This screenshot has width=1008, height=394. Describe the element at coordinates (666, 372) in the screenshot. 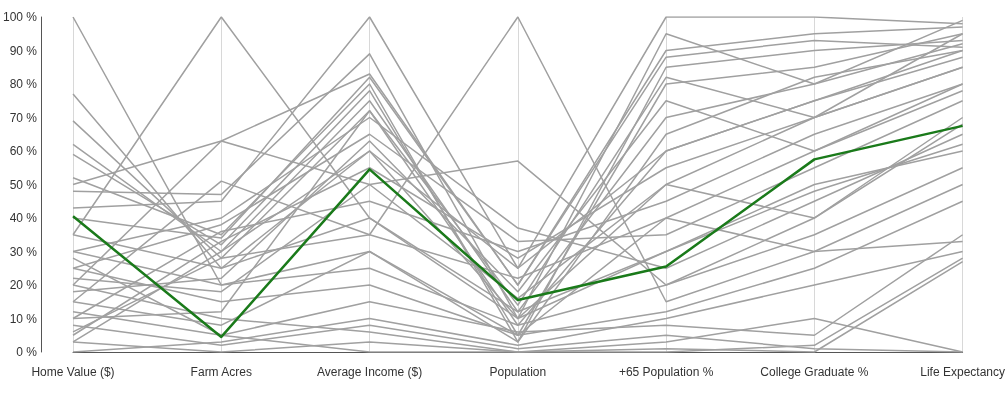

I see `x-tick-label: +65 Population %` at that location.